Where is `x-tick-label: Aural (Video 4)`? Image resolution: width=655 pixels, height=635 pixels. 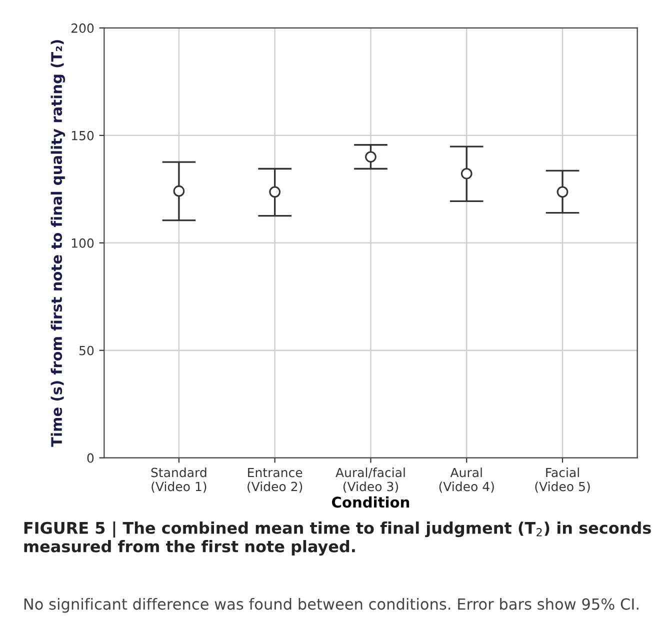 x-tick-label: Aural (Video 4) is located at coordinates (466, 480).